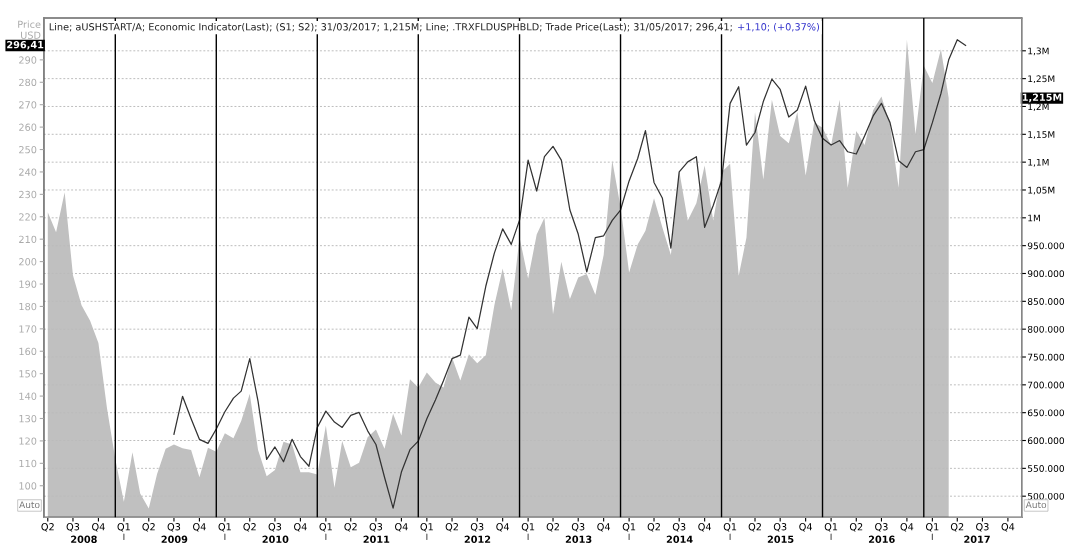 Image resolution: width=1071 pixels, height=544 pixels. I want to click on y-tick-label: 180, so click(28, 306).